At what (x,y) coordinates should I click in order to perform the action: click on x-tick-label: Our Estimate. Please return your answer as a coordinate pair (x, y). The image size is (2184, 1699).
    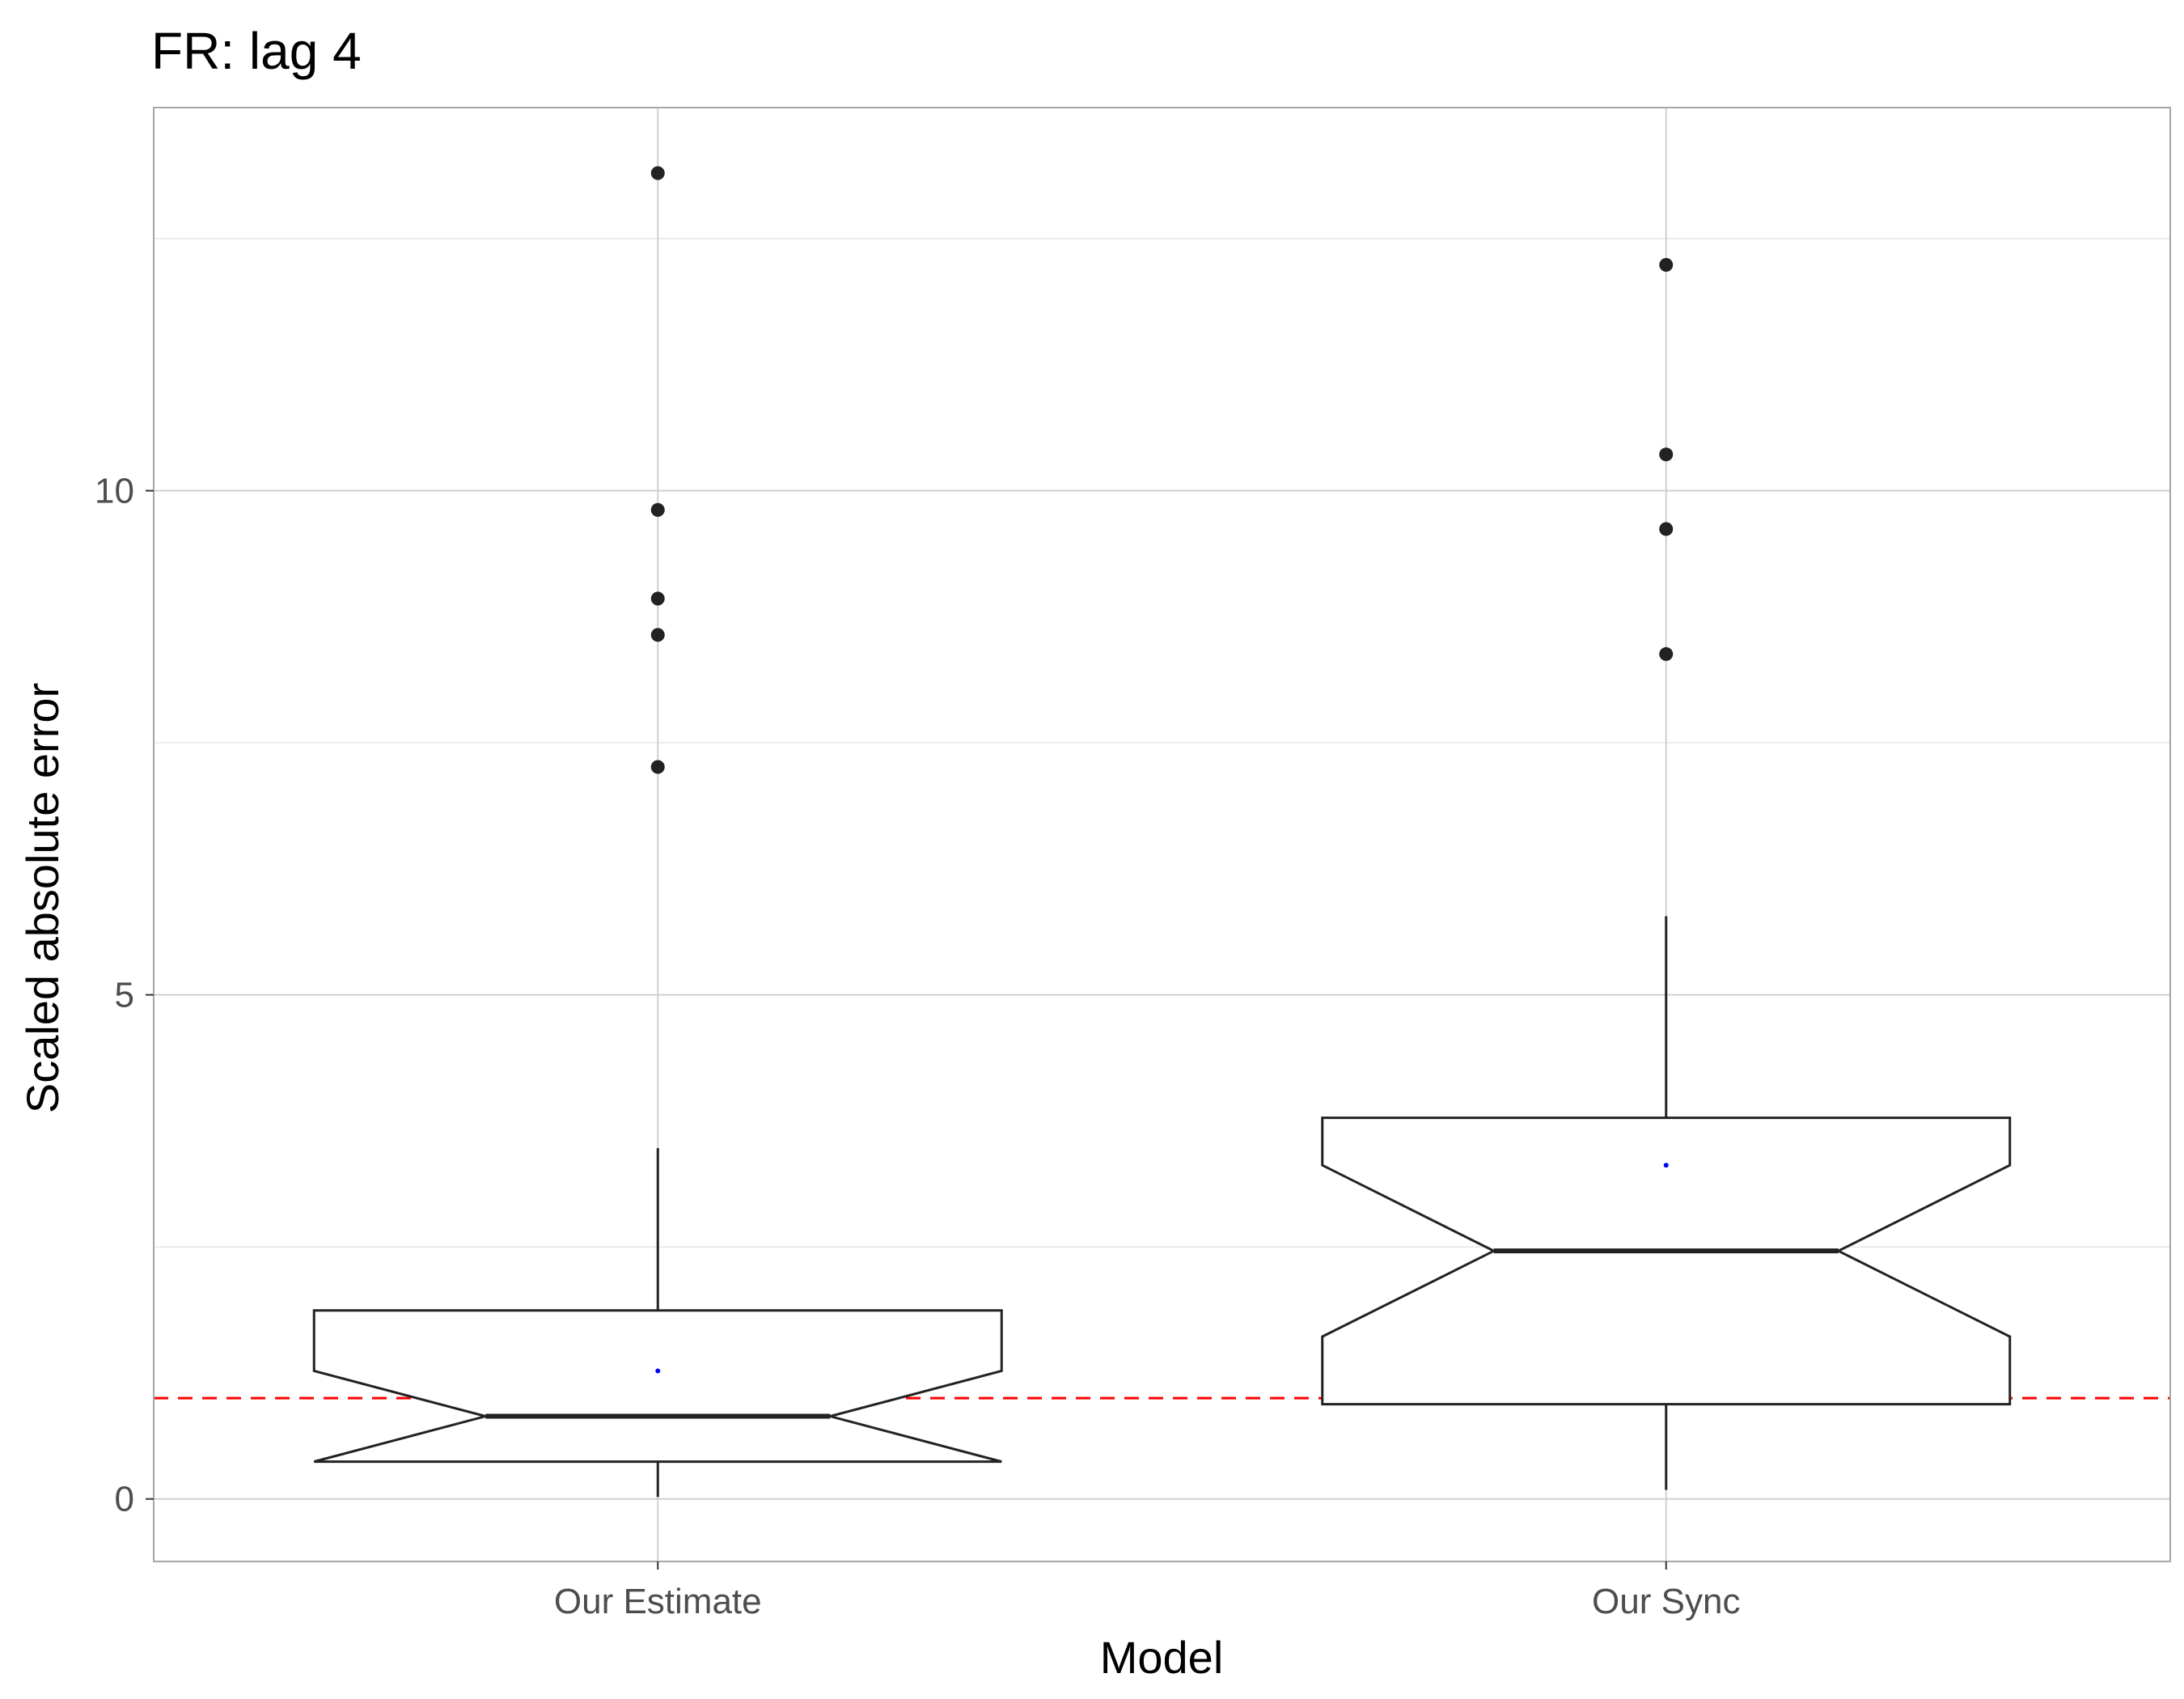
    Looking at the image, I should click on (658, 1601).